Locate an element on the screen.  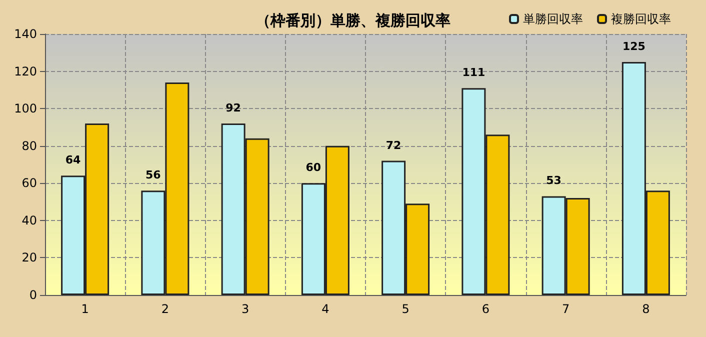
x-tick-label: 3 is located at coordinates (245, 309).